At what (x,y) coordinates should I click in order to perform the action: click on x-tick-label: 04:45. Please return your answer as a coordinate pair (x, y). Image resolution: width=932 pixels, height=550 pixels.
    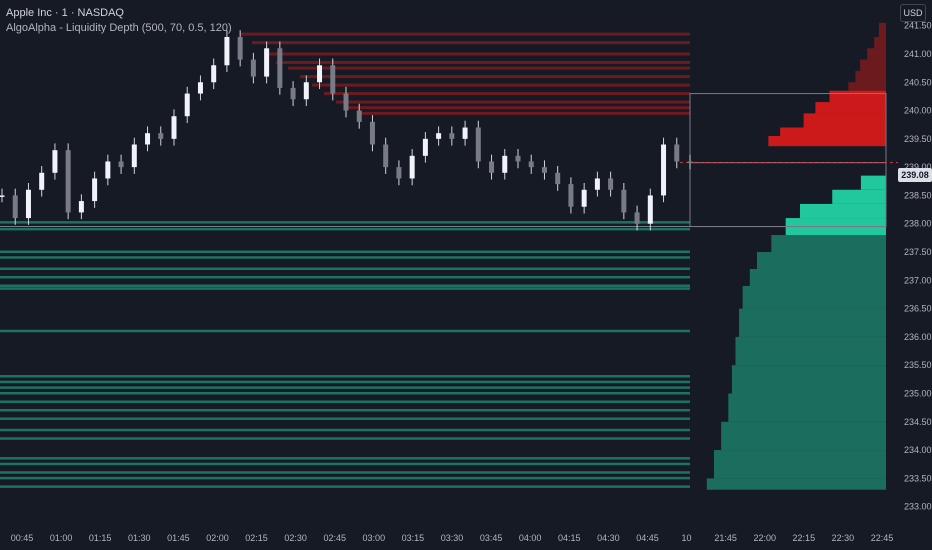
    Looking at the image, I should click on (647, 538).